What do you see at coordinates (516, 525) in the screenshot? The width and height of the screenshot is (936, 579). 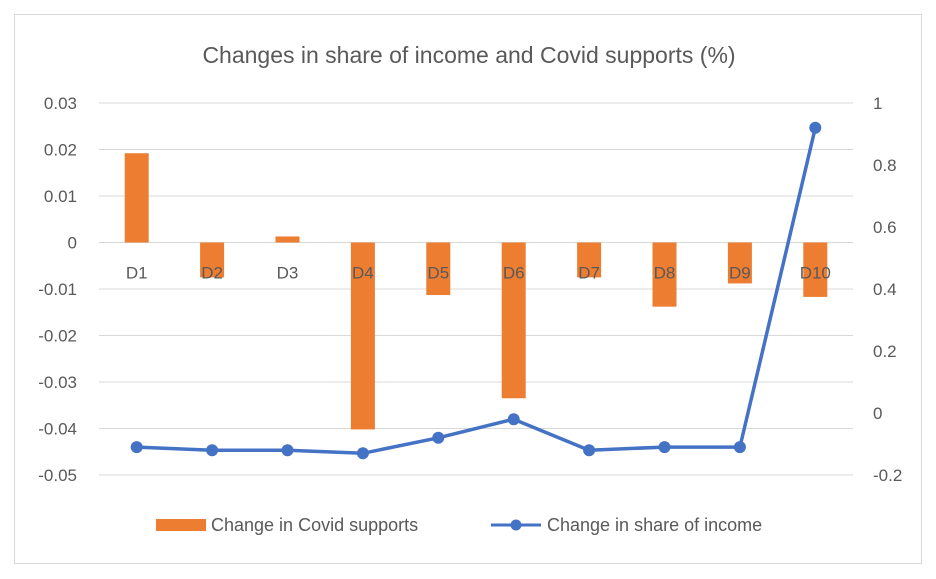 I see `legend-swatch-share-income-marker` at bounding box center [516, 525].